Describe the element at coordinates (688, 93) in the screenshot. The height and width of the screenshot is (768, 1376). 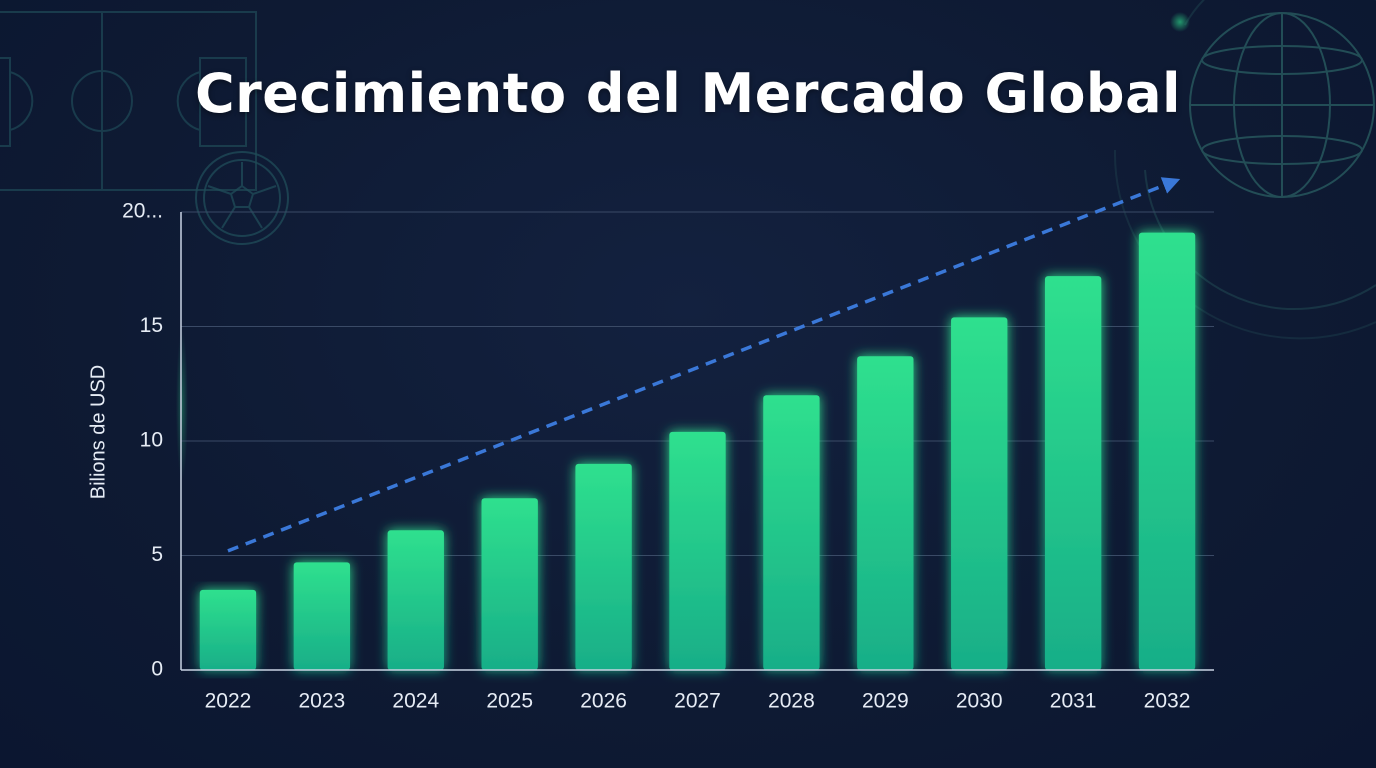
I see `chart-title: Crecimiento del Mercado Global` at that location.